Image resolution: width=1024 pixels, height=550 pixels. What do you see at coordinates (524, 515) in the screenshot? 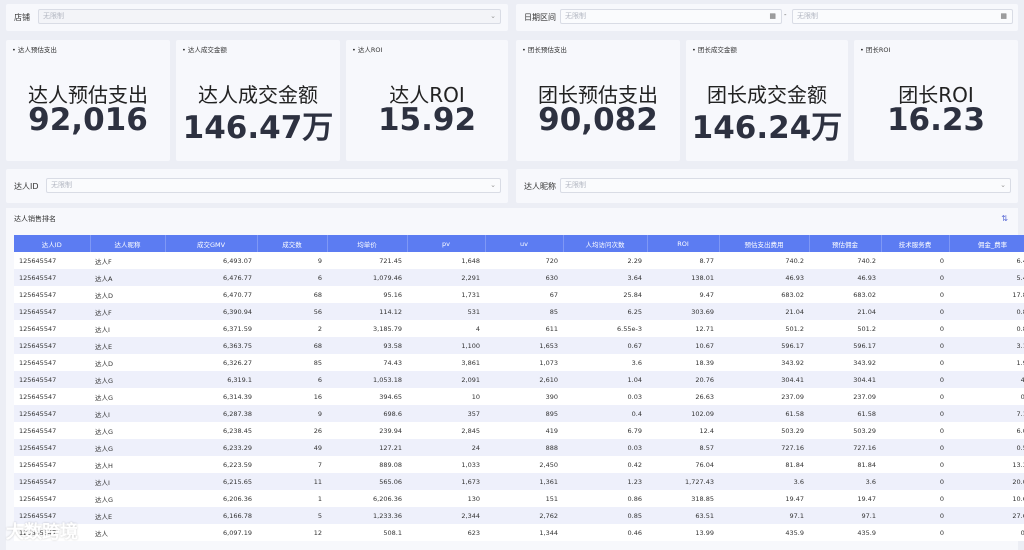
I see `table-cell: 2,762` at bounding box center [524, 515].